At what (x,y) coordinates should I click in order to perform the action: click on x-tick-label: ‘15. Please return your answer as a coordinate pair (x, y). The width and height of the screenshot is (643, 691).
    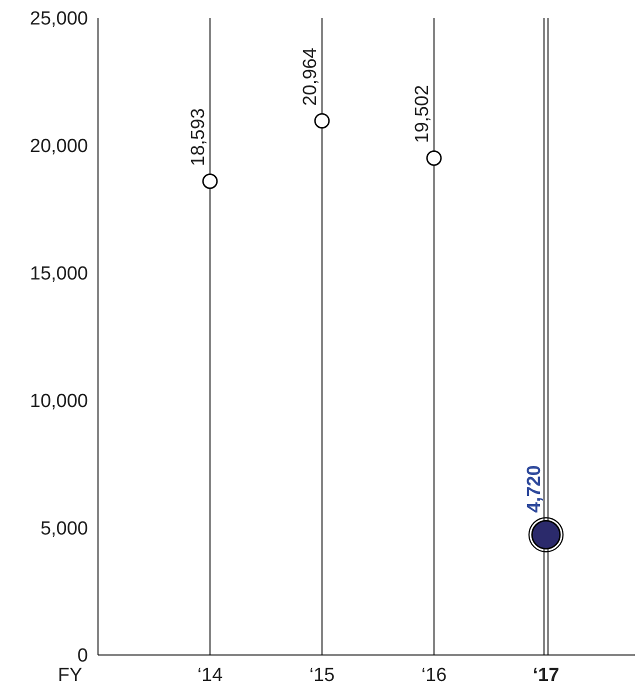
    Looking at the image, I should click on (322, 675).